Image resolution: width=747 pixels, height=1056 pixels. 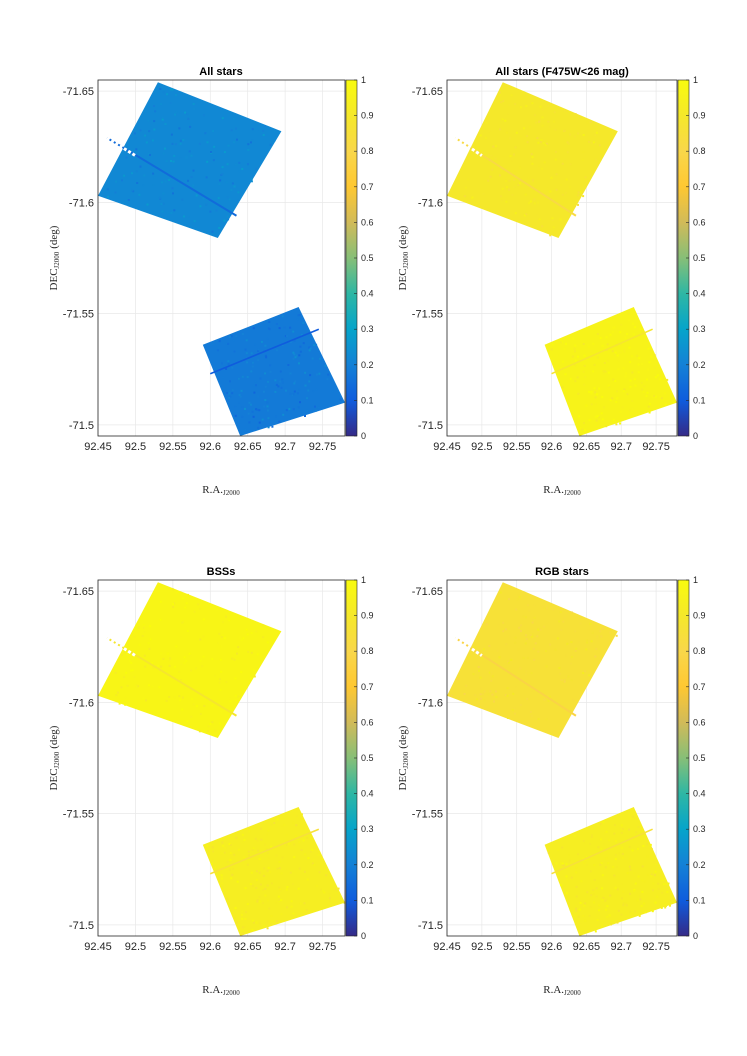 What do you see at coordinates (367, 651) in the screenshot?
I see `colorbar-tick-label: 0.8` at bounding box center [367, 651].